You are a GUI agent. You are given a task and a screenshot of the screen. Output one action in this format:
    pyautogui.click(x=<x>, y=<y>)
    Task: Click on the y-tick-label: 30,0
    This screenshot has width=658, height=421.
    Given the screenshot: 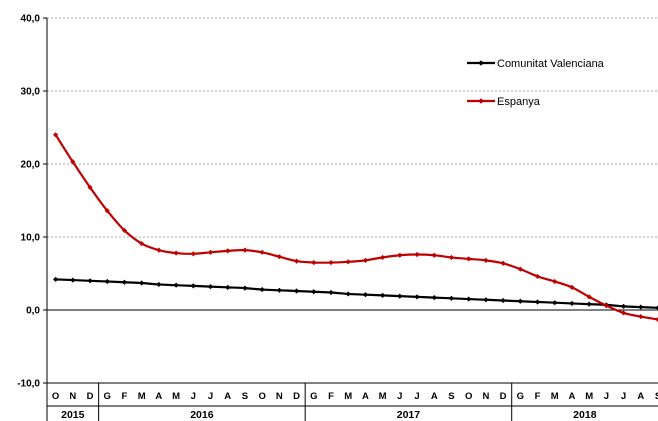 What is the action you would take?
    pyautogui.click(x=31, y=92)
    